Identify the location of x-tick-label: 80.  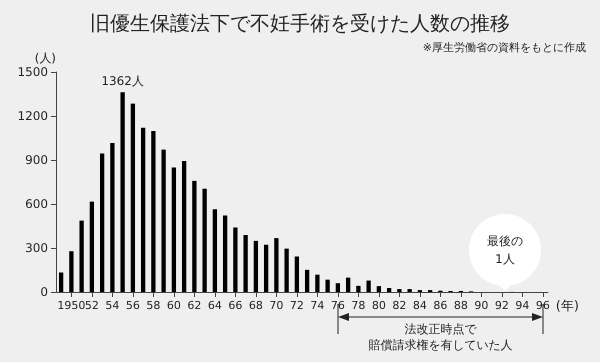
(379, 305).